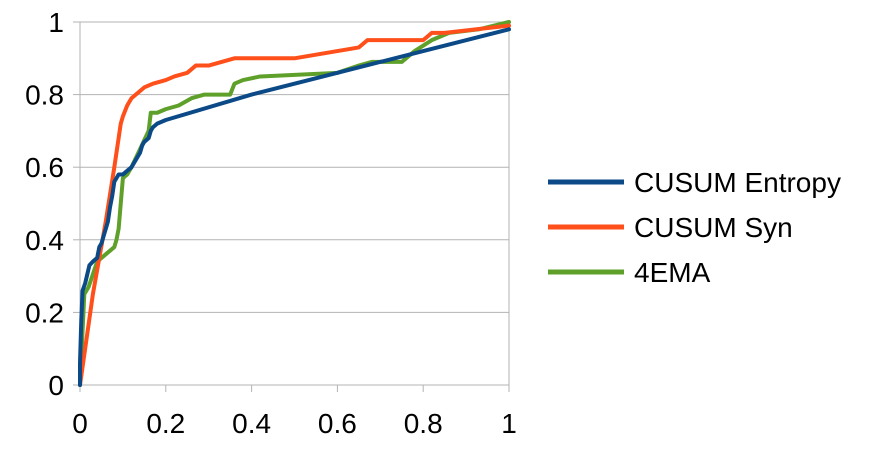  I want to click on x-tick-label-4: 0.8, so click(423, 423).